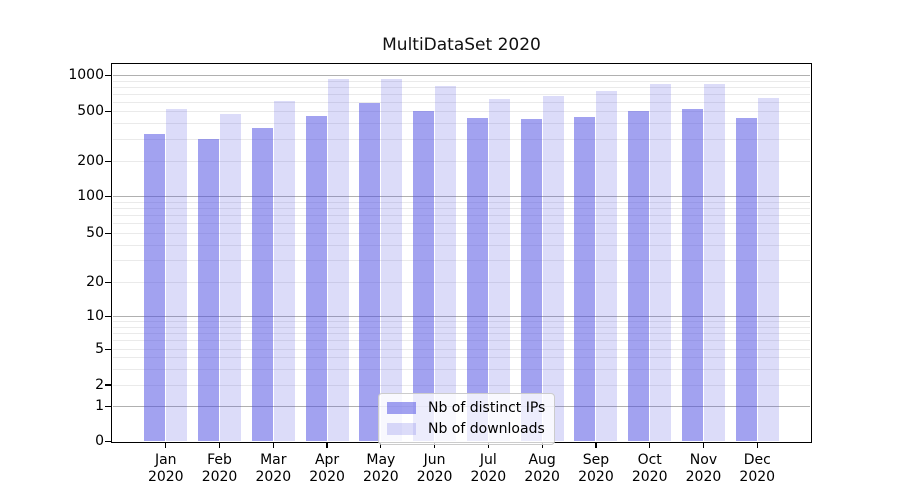 This screenshot has width=900, height=500. I want to click on x-tick-label: Mar 2020, so click(273, 468).